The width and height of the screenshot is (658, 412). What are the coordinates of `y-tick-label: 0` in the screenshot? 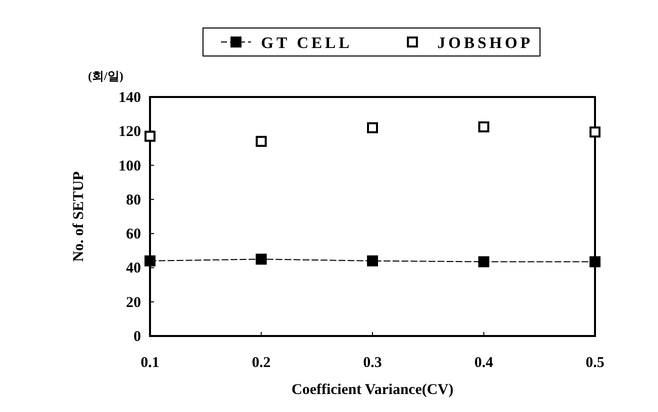 It's located at (137, 337).